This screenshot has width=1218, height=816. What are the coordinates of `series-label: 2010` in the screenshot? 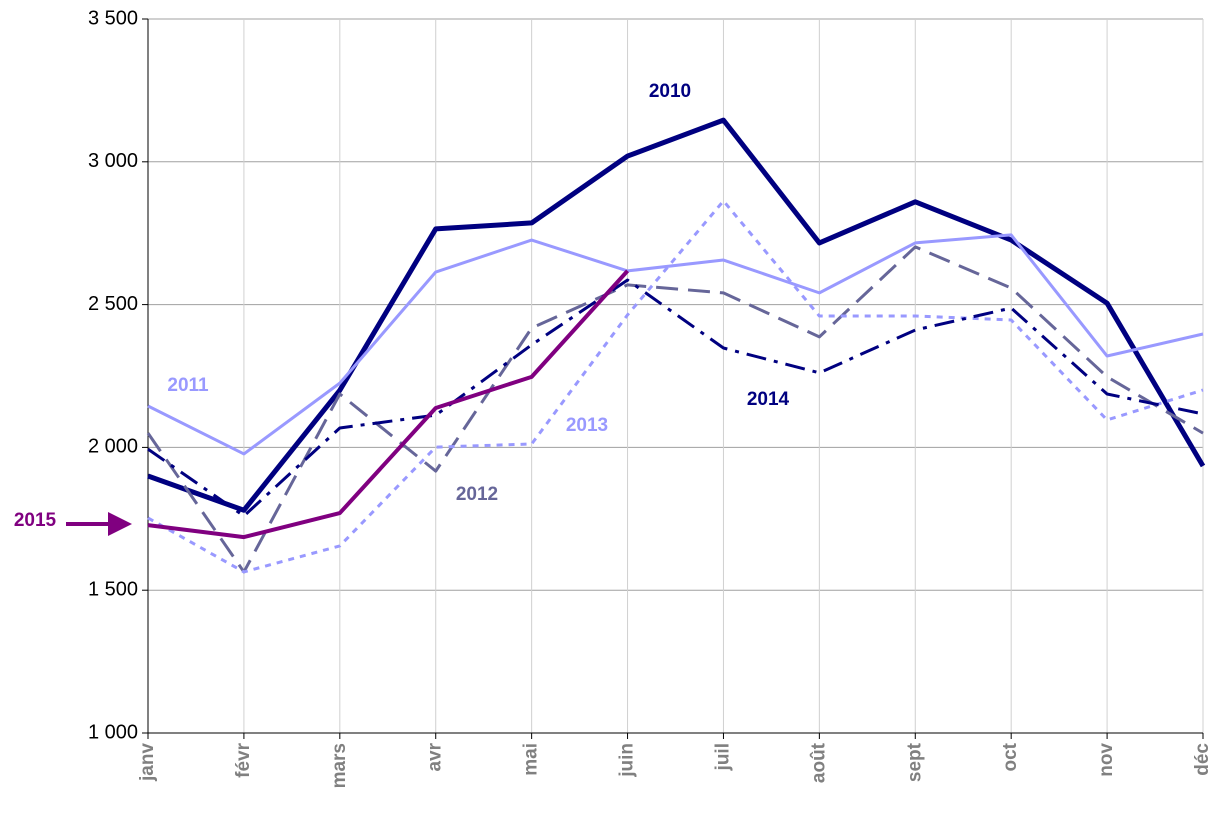 It's located at (670, 91).